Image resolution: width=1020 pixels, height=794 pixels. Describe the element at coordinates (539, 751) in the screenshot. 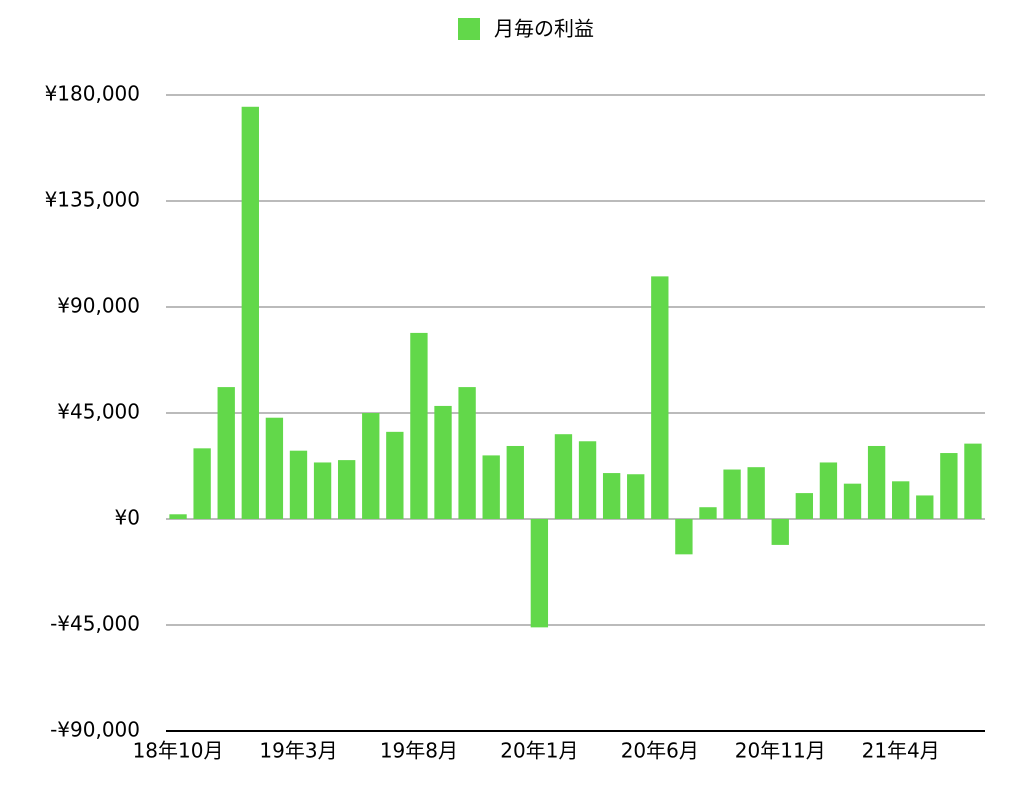

I see `x-tick-label: 20年1月` at that location.